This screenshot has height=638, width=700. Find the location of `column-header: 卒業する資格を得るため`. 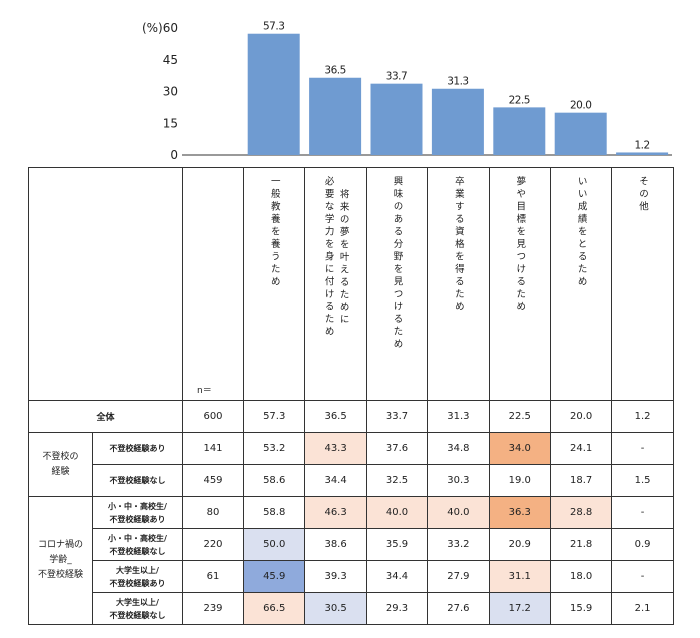

column-header: 卒業する資格を得るため is located at coordinates (458, 284).